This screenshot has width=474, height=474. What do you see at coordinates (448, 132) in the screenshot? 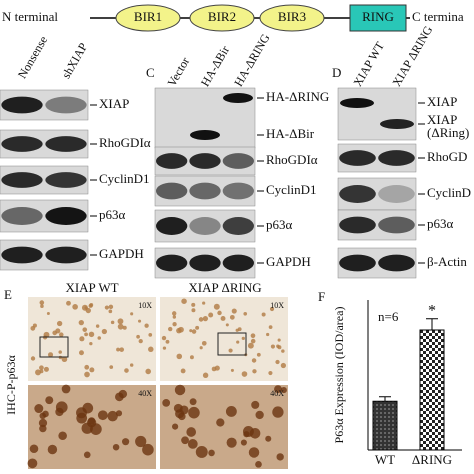
I see `band-label: (ΔRing)` at bounding box center [448, 132].